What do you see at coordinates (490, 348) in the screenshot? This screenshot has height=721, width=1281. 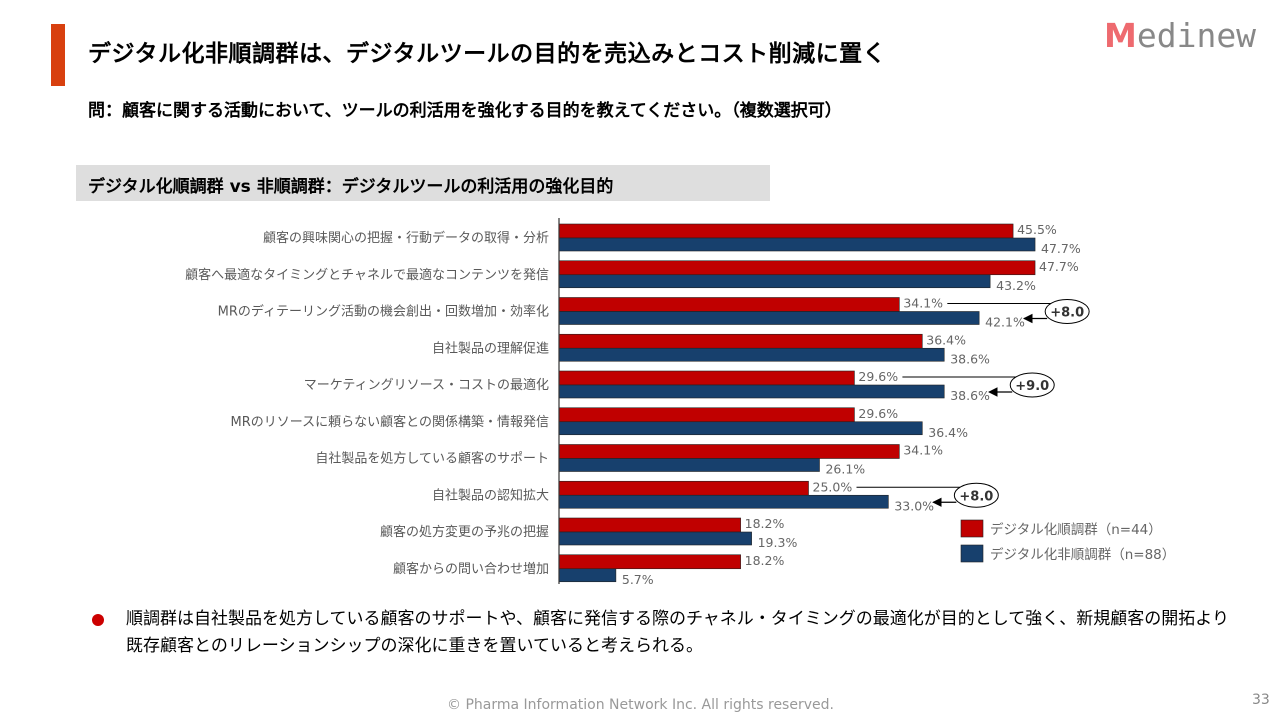 I see `category-label: 自社製品の理解促進` at bounding box center [490, 348].